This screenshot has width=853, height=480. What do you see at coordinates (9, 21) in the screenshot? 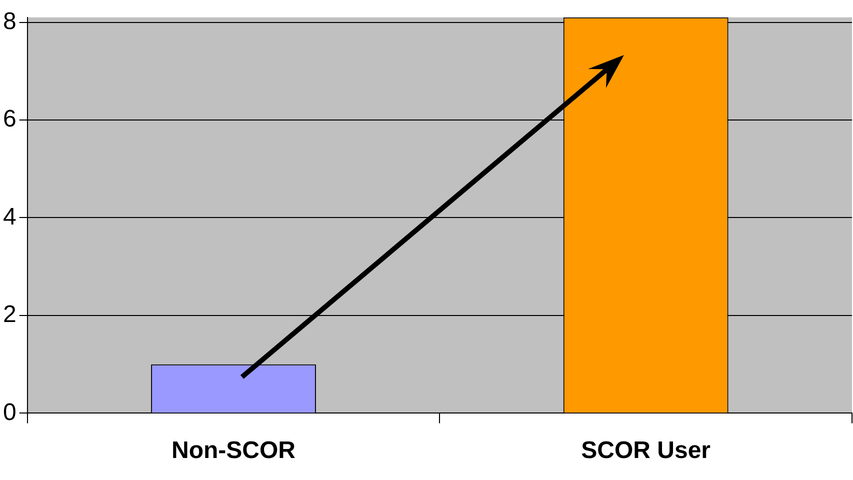
I see `y-tick-label: 8` at bounding box center [9, 21].